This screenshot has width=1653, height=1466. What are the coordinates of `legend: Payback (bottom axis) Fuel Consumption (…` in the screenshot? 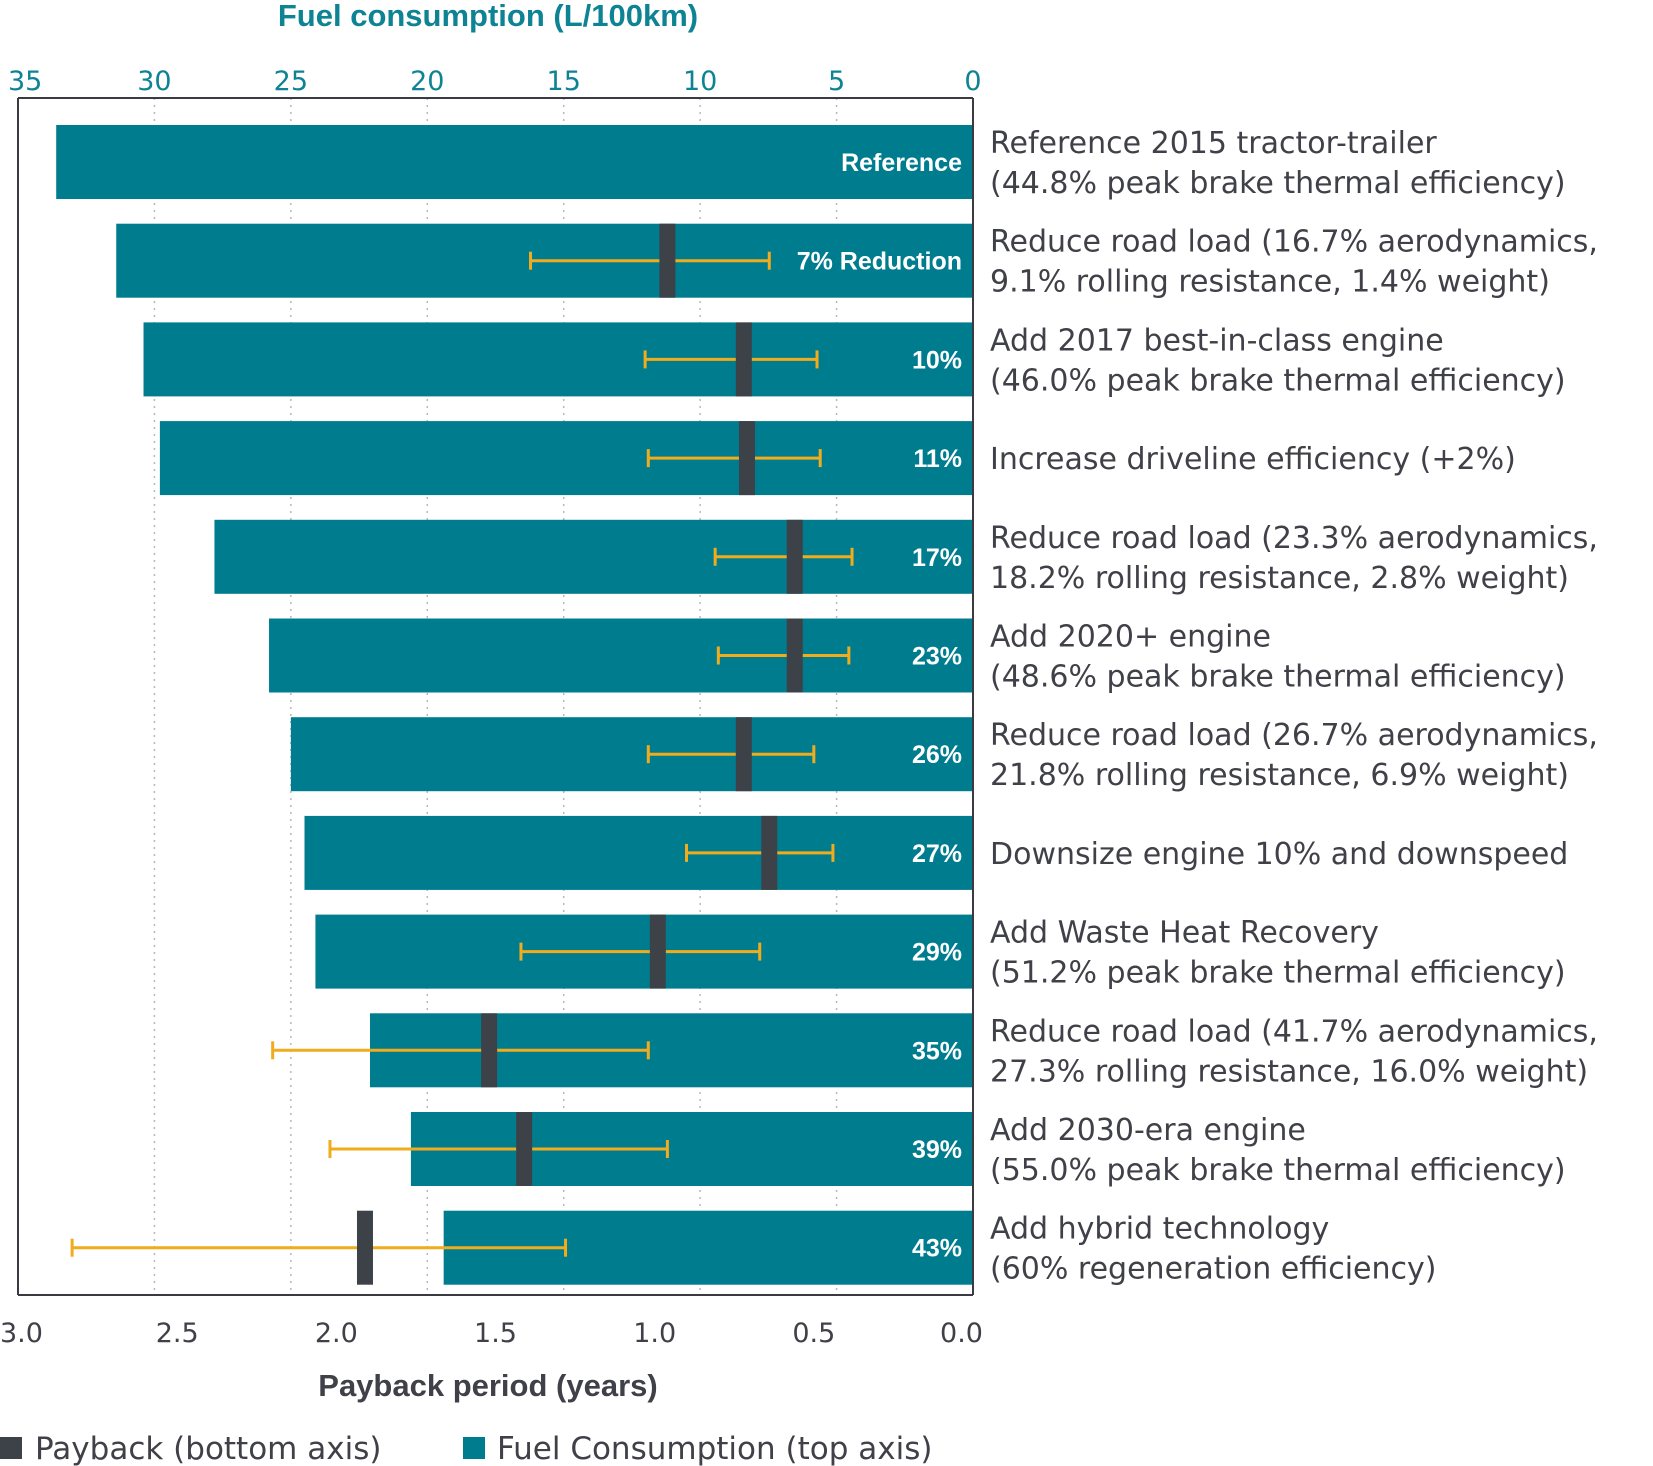 It's located at (466, 1448).